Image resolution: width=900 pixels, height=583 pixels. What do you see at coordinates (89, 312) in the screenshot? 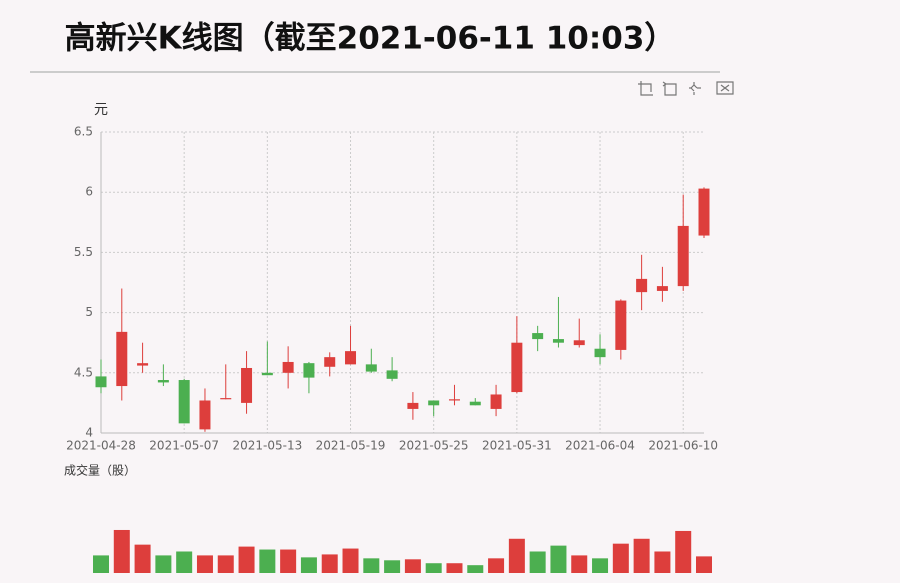
I see `y-tick-label: 5` at bounding box center [89, 312].